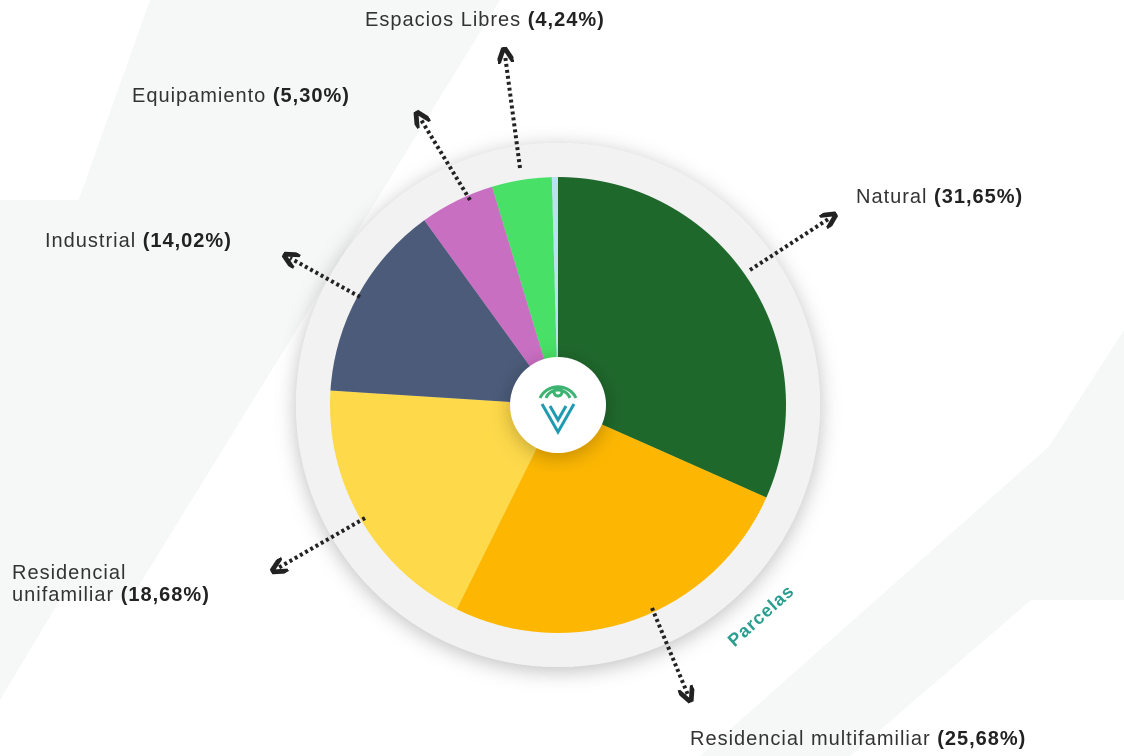  I want to click on value-label: (4,24%), so click(566, 20).